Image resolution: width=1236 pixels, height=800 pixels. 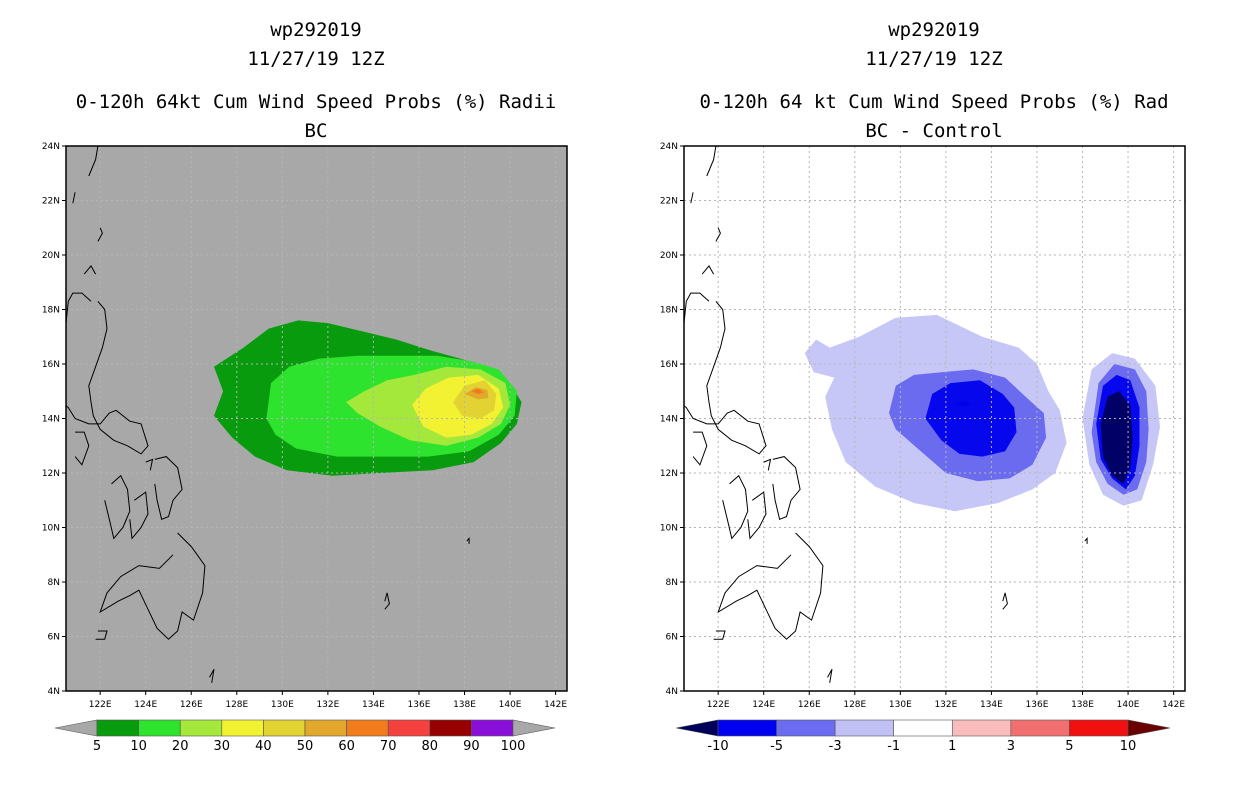 What do you see at coordinates (1017, 116) in the screenshot?
I see `right-subtitle-line-2: Rad BC - Control` at bounding box center [1017, 116].